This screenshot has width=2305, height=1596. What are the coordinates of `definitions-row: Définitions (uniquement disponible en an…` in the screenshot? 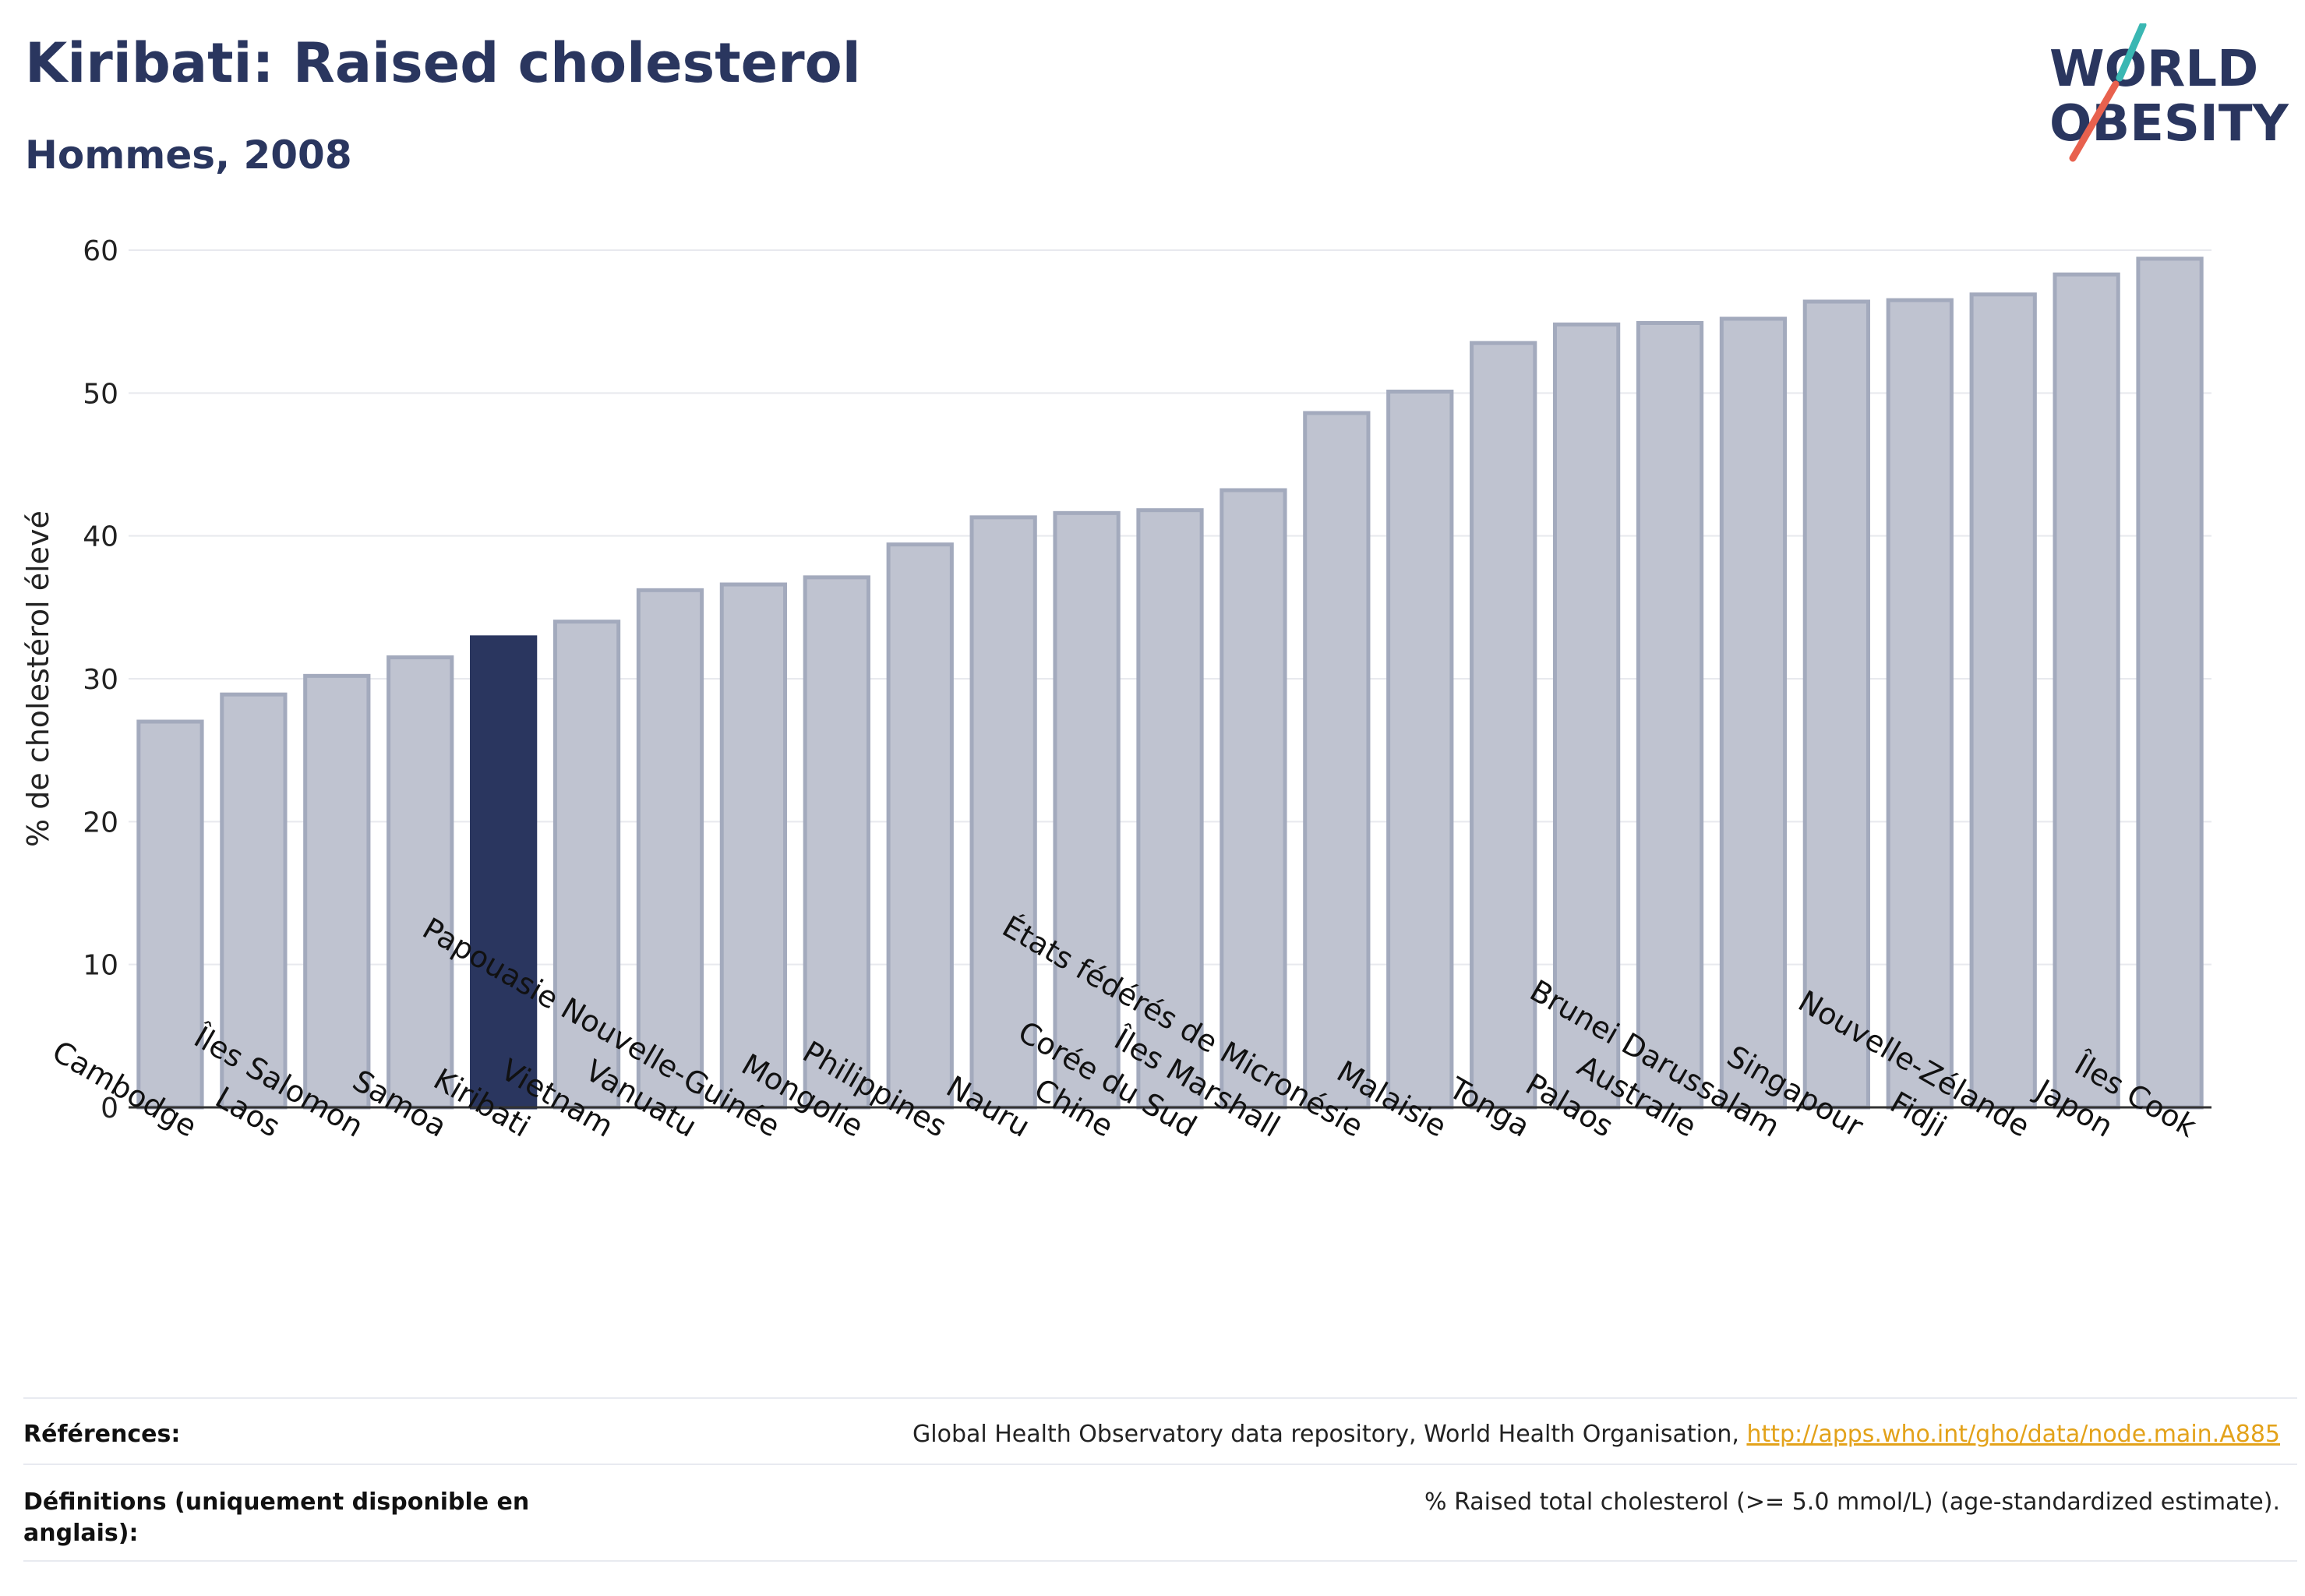 It's located at (1160, 1513).